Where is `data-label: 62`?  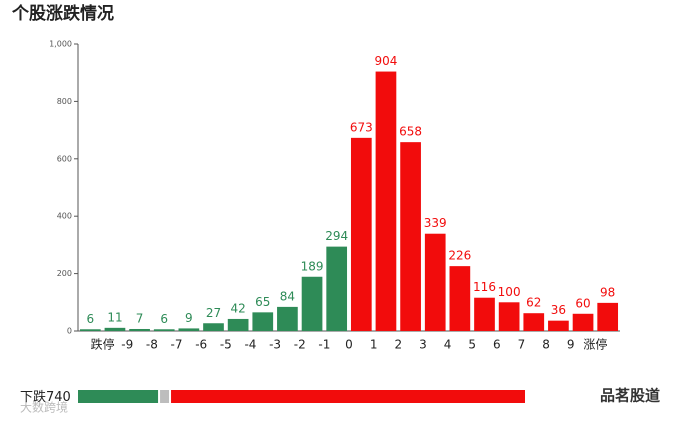 data-label: 62 is located at coordinates (533, 303).